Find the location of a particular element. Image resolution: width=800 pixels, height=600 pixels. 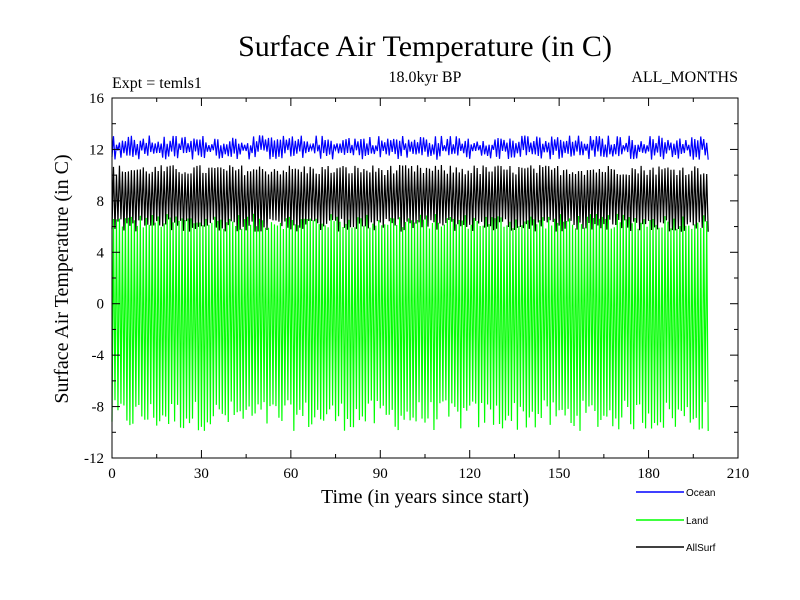

y-tick-label: 0 is located at coordinates (101, 305).